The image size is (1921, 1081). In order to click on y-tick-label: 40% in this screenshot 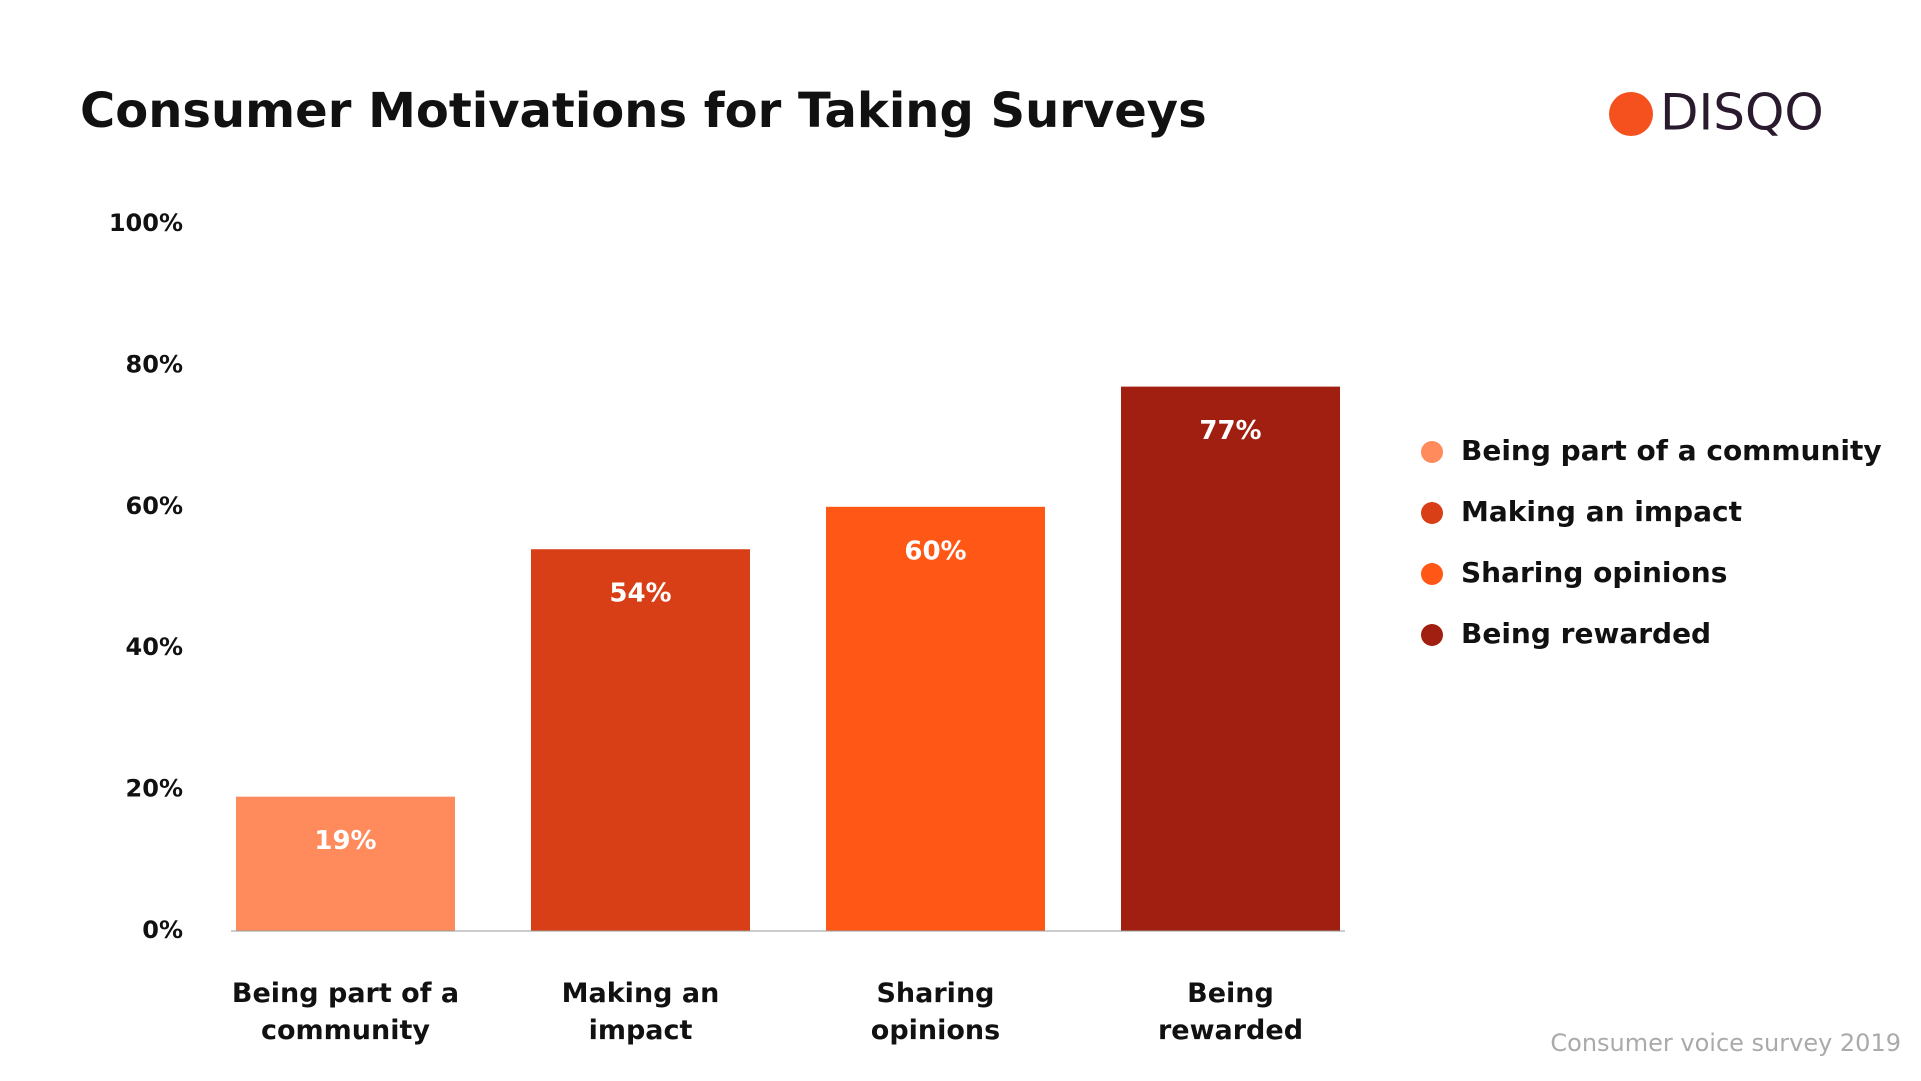, I will do `click(154, 647)`.